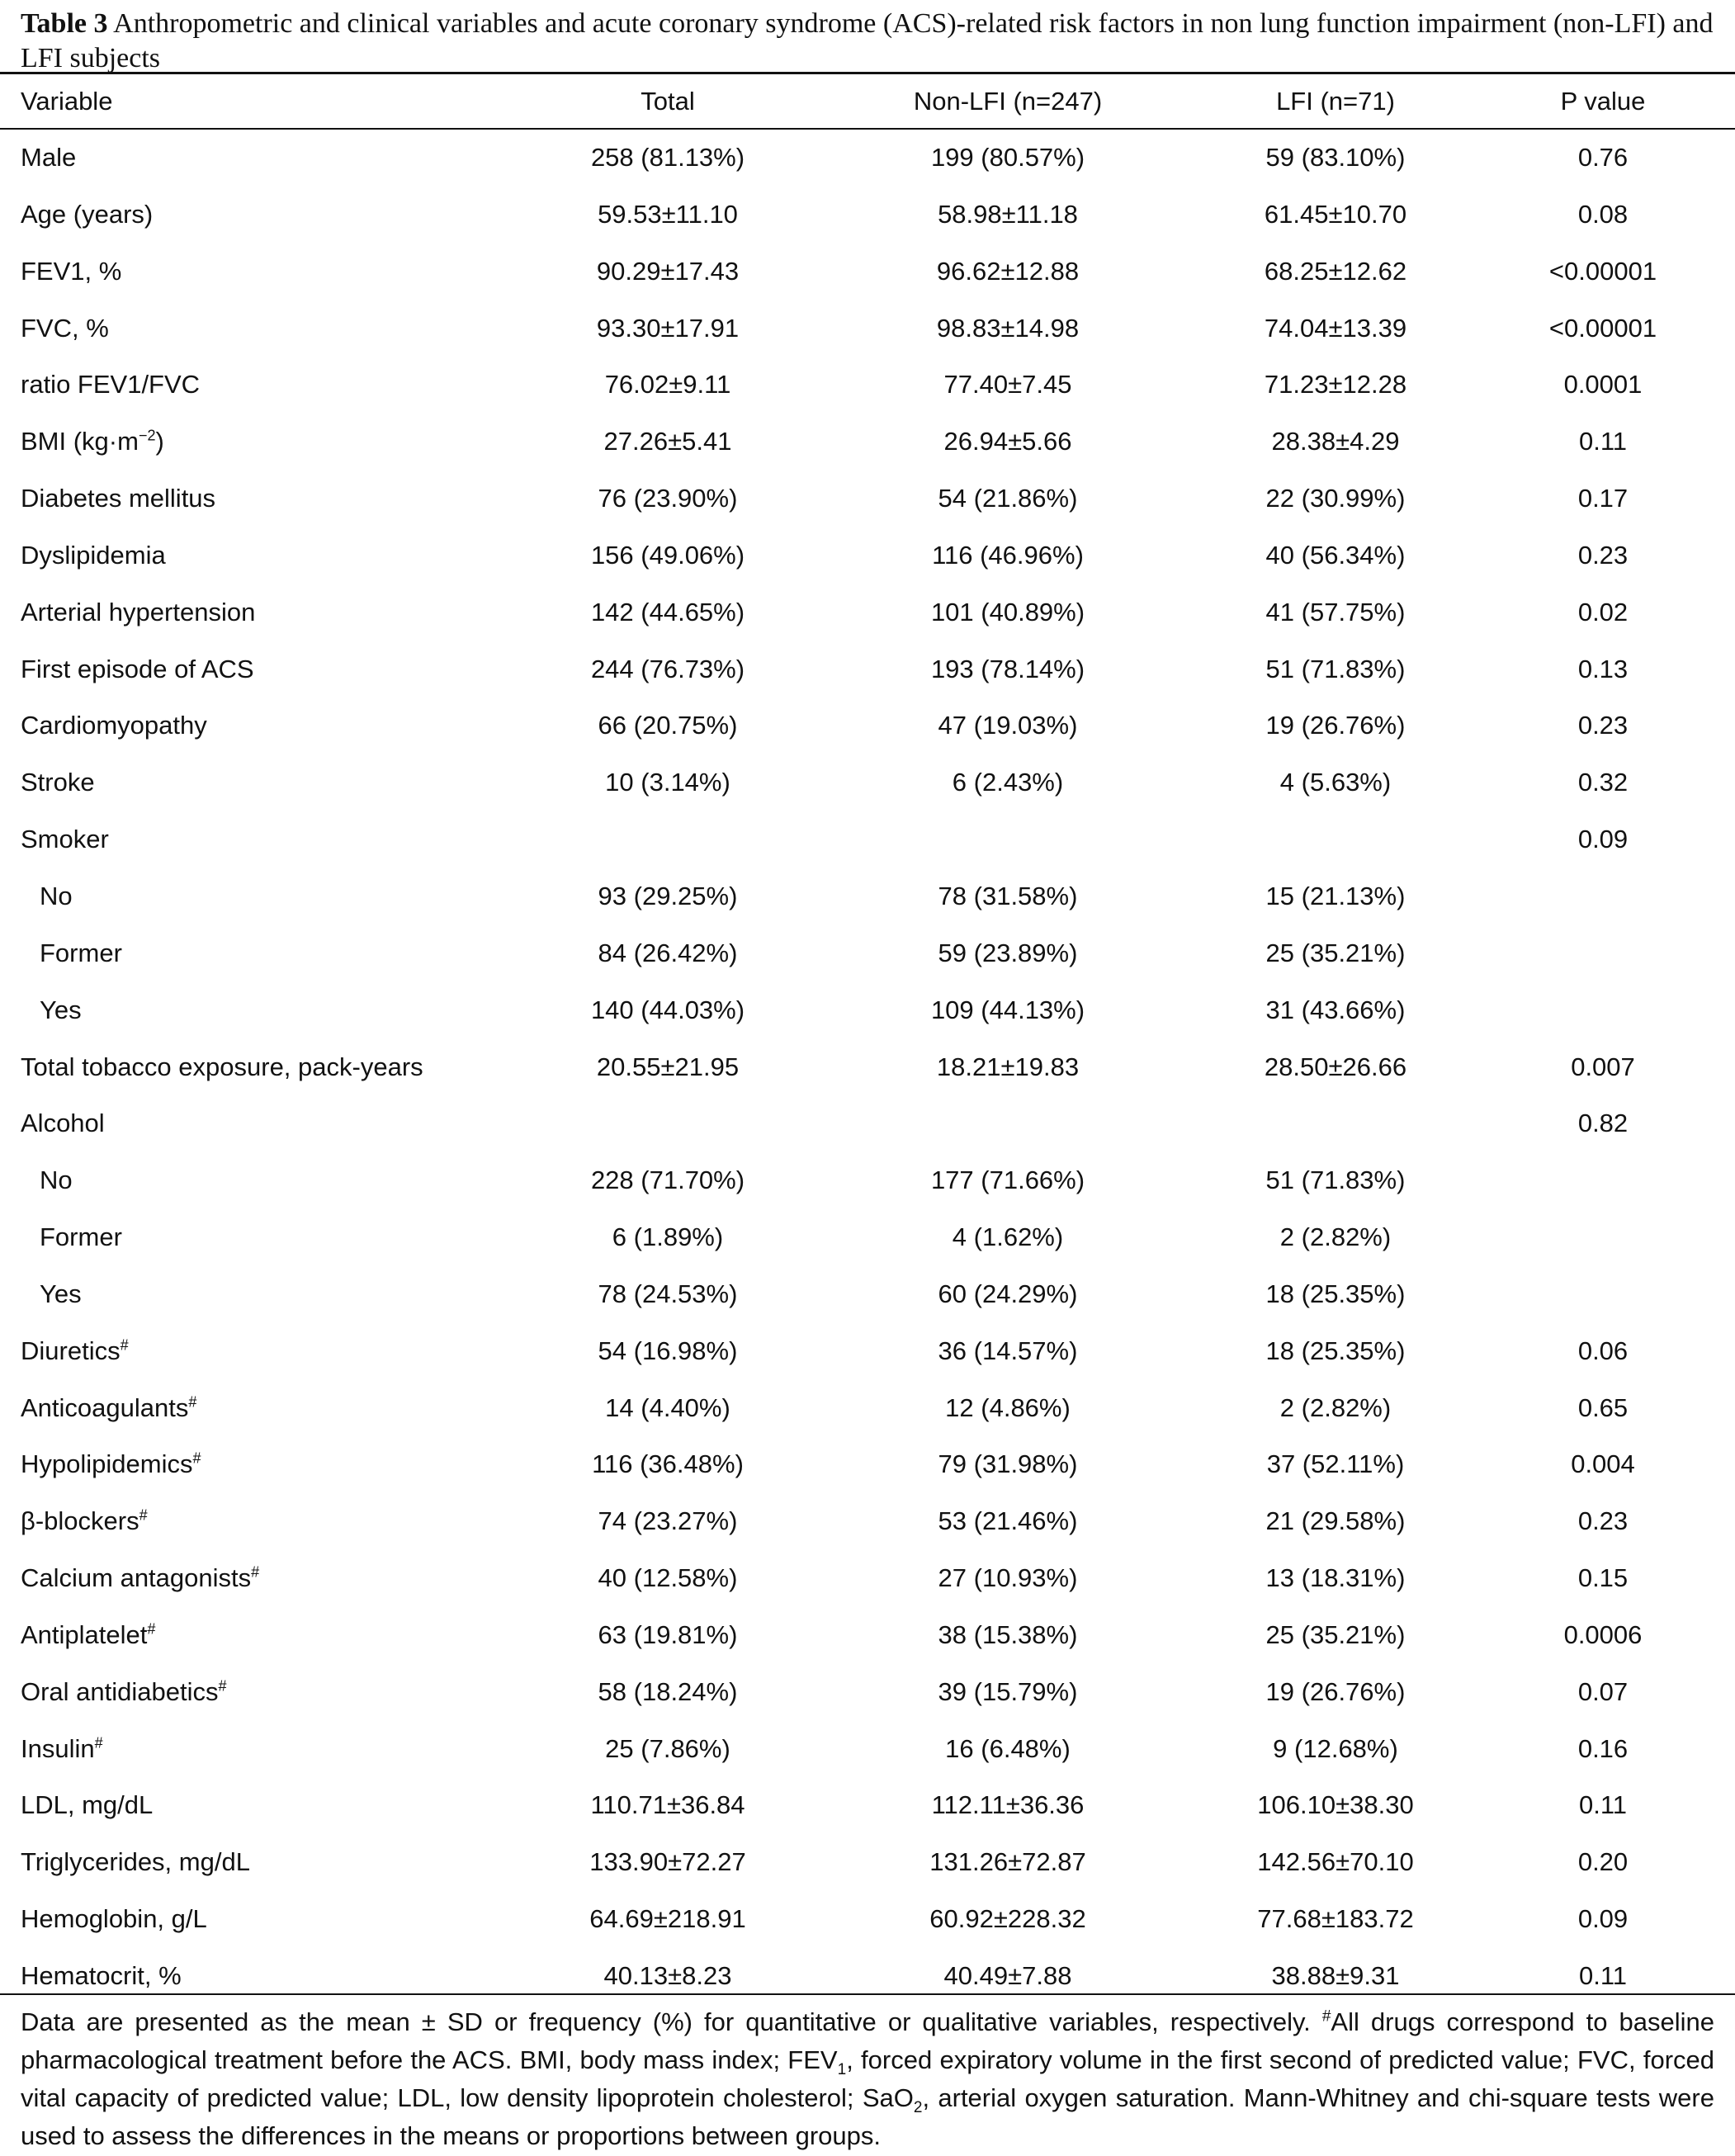 The height and width of the screenshot is (2156, 1735). What do you see at coordinates (1008, 1748) in the screenshot?
I see `cell-non-lfi: 16 (6.48%)` at bounding box center [1008, 1748].